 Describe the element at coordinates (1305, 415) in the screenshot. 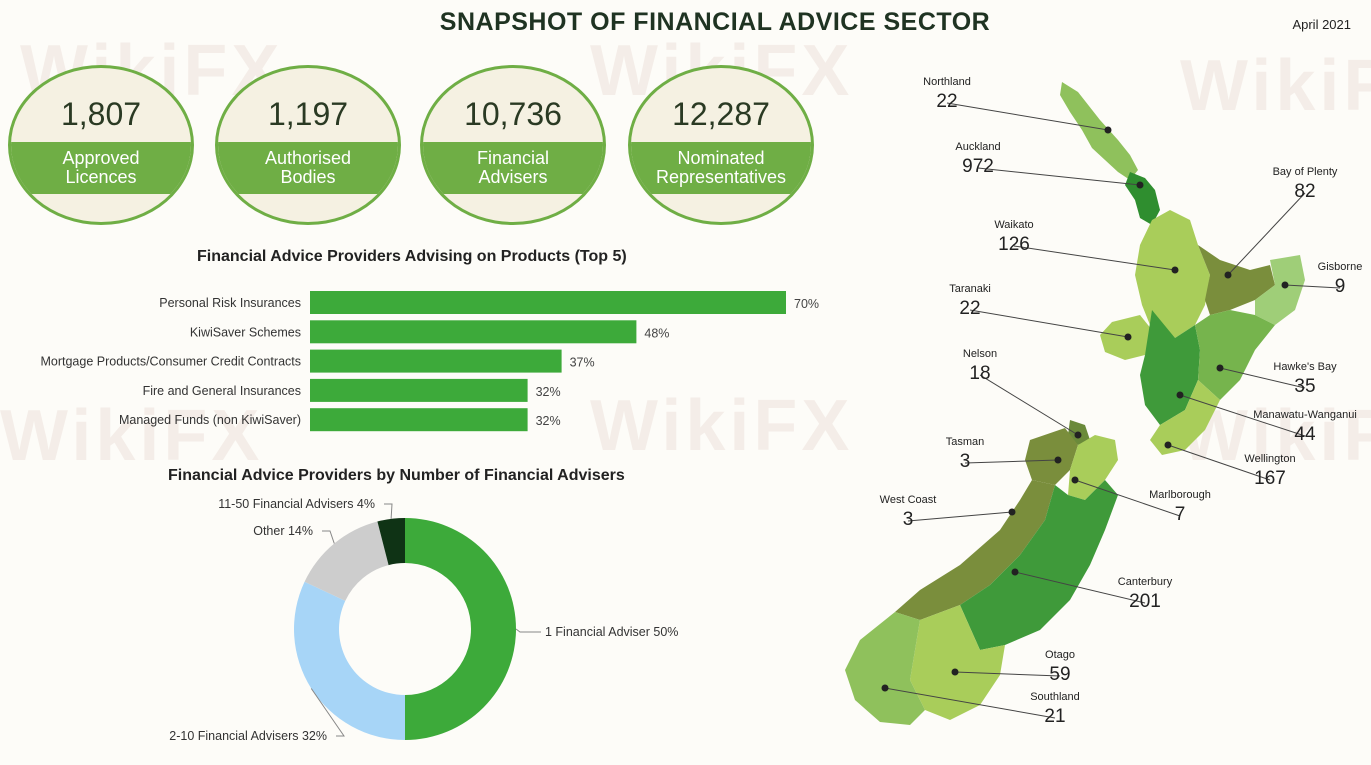

I see `map-region-name: Manawatu-Wanganui` at that location.